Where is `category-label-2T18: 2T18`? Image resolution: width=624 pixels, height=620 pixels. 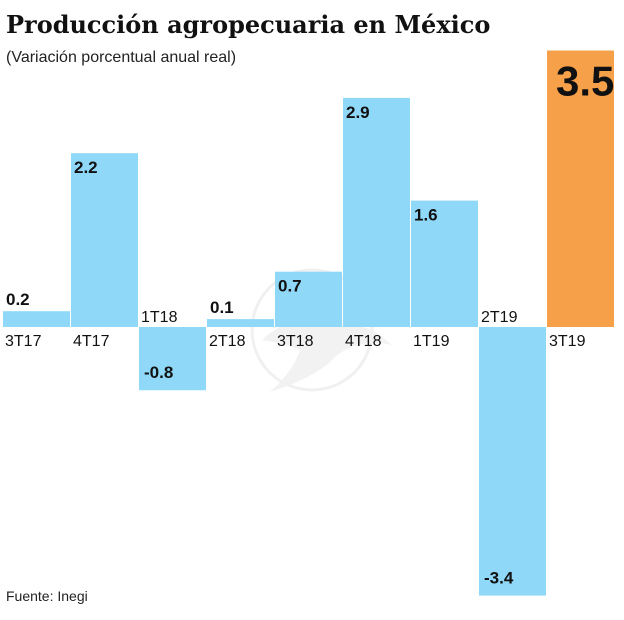 category-label-2T18: 2T18 is located at coordinates (227, 341).